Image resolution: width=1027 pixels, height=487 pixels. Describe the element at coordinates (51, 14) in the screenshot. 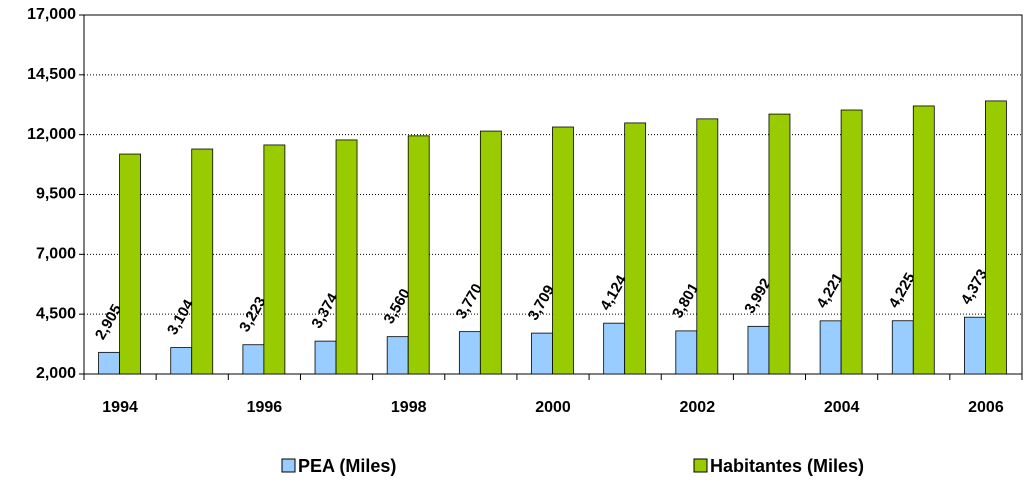

I see `y-tick-label: 17,000` at that location.